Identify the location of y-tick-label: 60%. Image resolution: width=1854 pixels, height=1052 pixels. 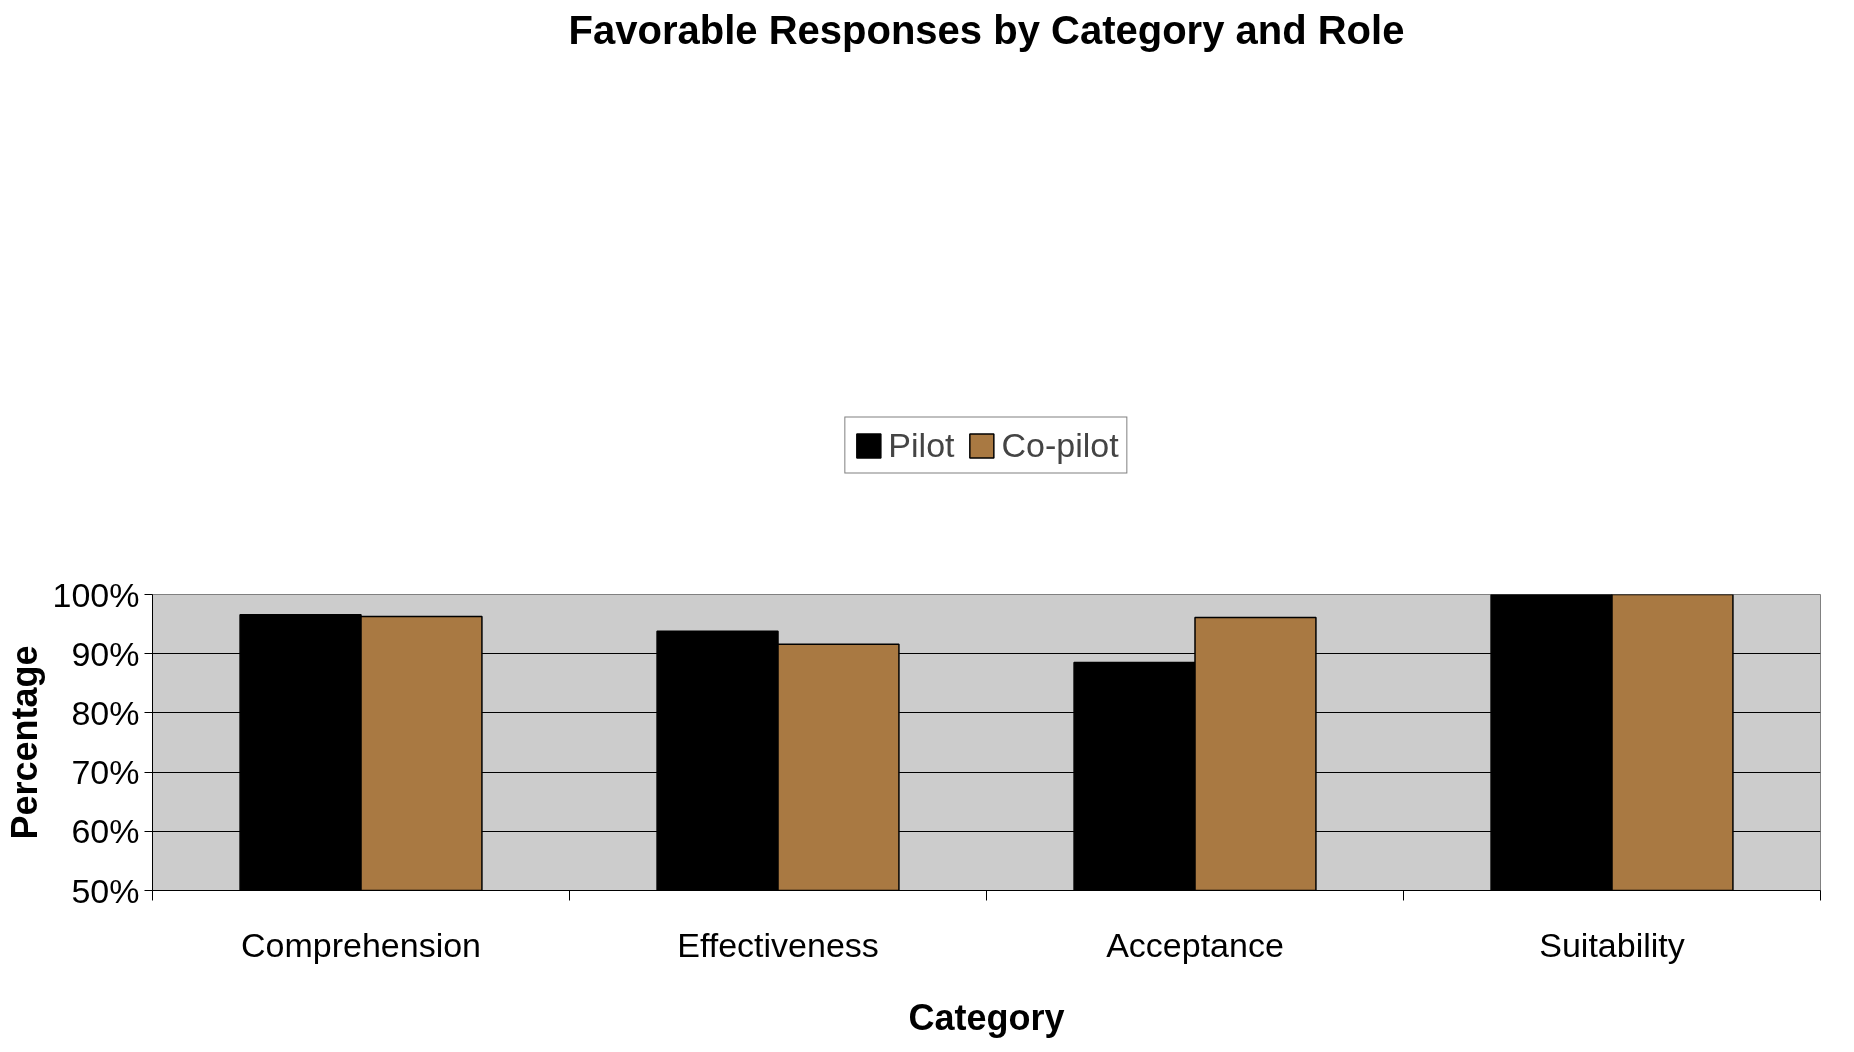
(105, 831).